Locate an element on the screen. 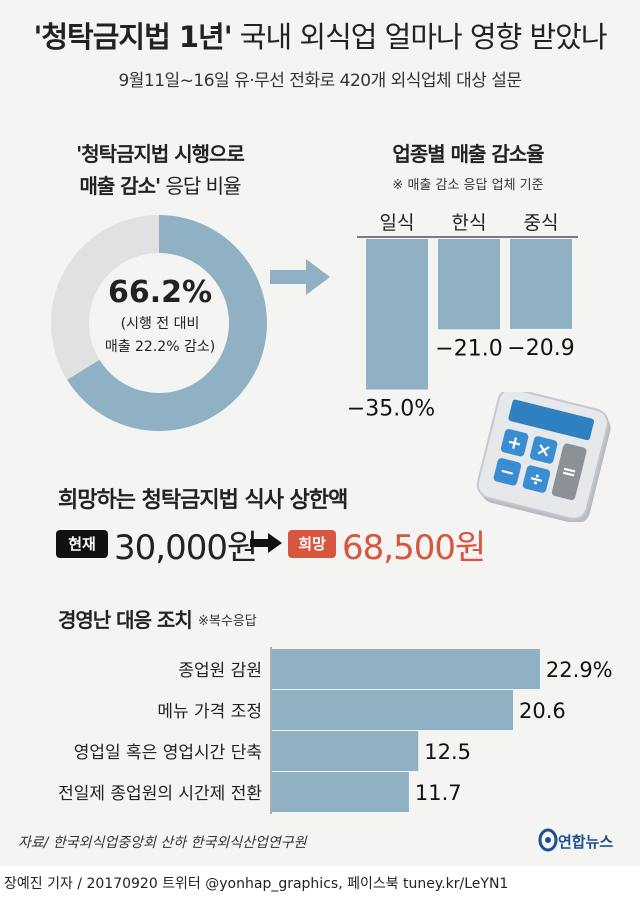  donut-note-line1: (시행 전 대비 is located at coordinates (160, 324).